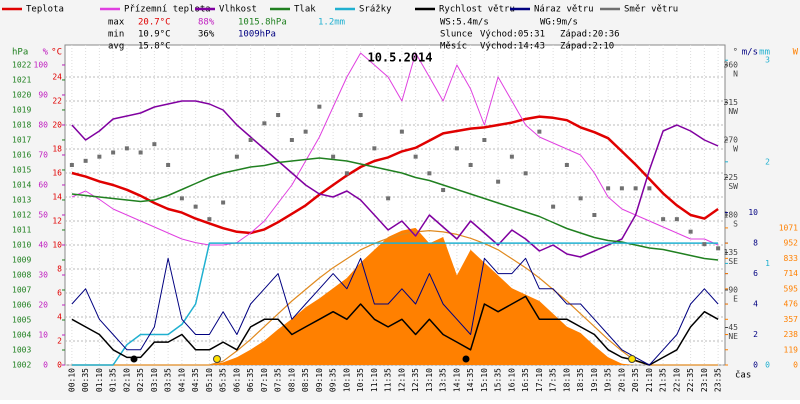 Image resolution: width=800 pixels, height=404 pixels. What do you see at coordinates (140, 380) in the screenshot?
I see `x-tick-label: 02:35` at bounding box center [140, 380].